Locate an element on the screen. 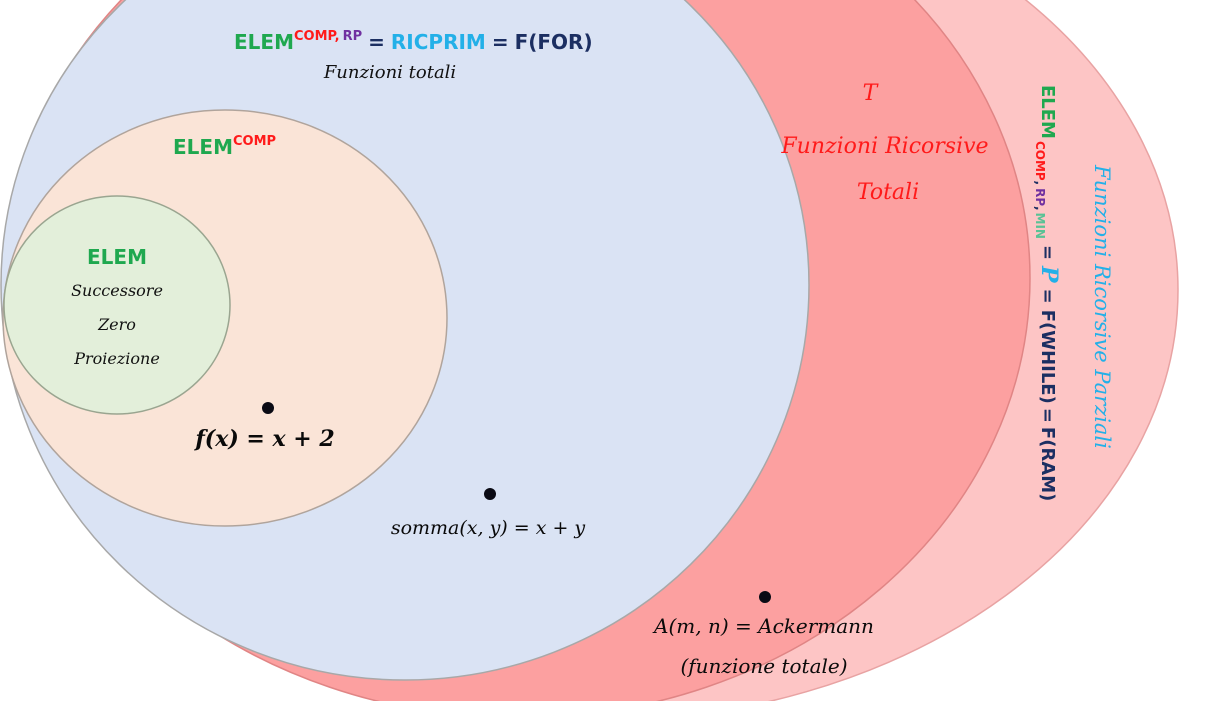 This screenshot has width=1205, height=701. totali-symbol: T is located at coordinates (871, 93).